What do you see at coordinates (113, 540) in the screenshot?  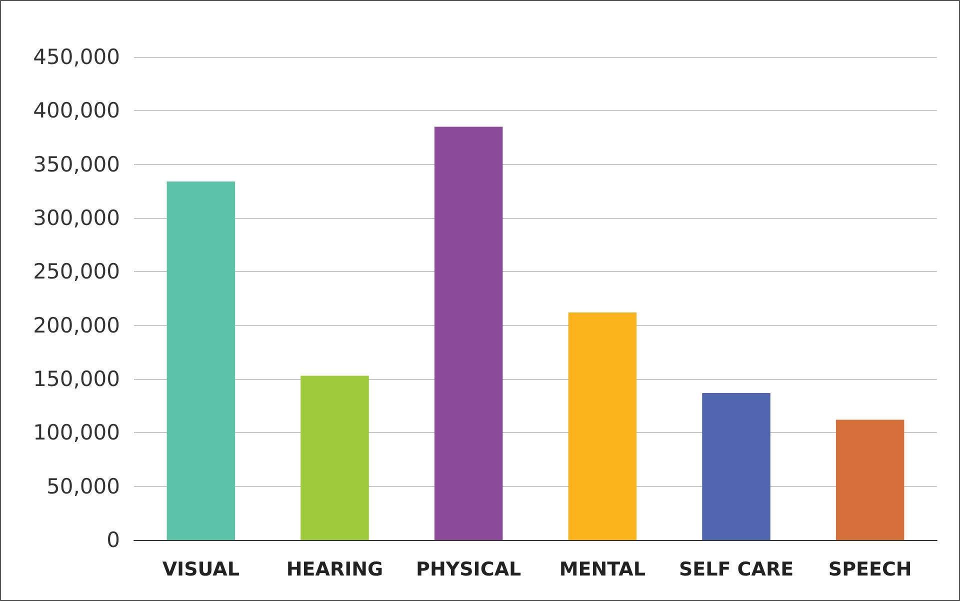 I see `y-tick-label: 0` at bounding box center [113, 540].